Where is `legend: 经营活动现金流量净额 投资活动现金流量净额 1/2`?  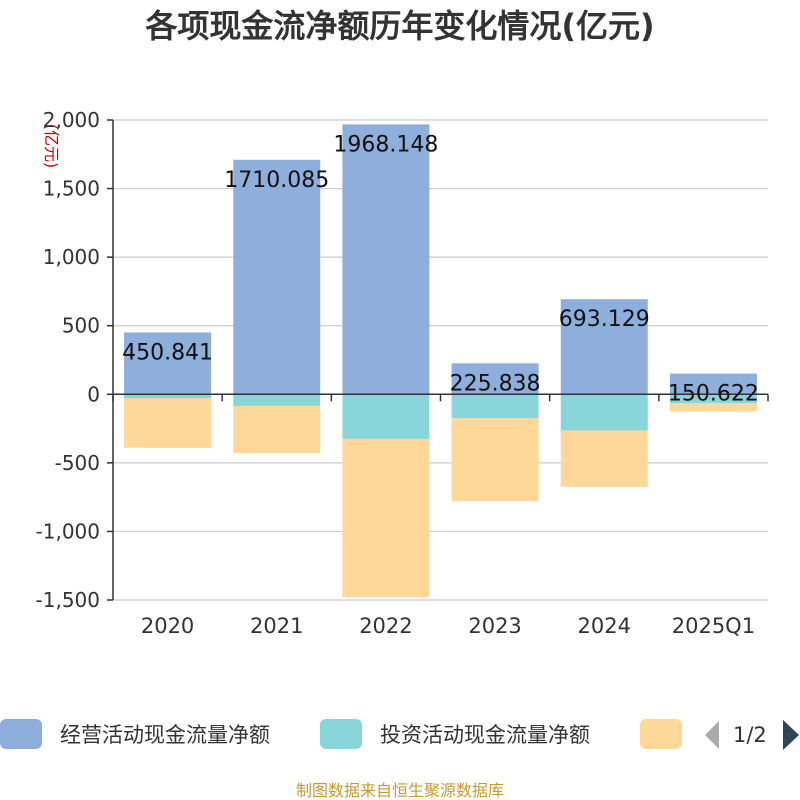
legend: 经营活动现金流量净额 投资活动现金流量净额 1/2 is located at coordinates (399, 734).